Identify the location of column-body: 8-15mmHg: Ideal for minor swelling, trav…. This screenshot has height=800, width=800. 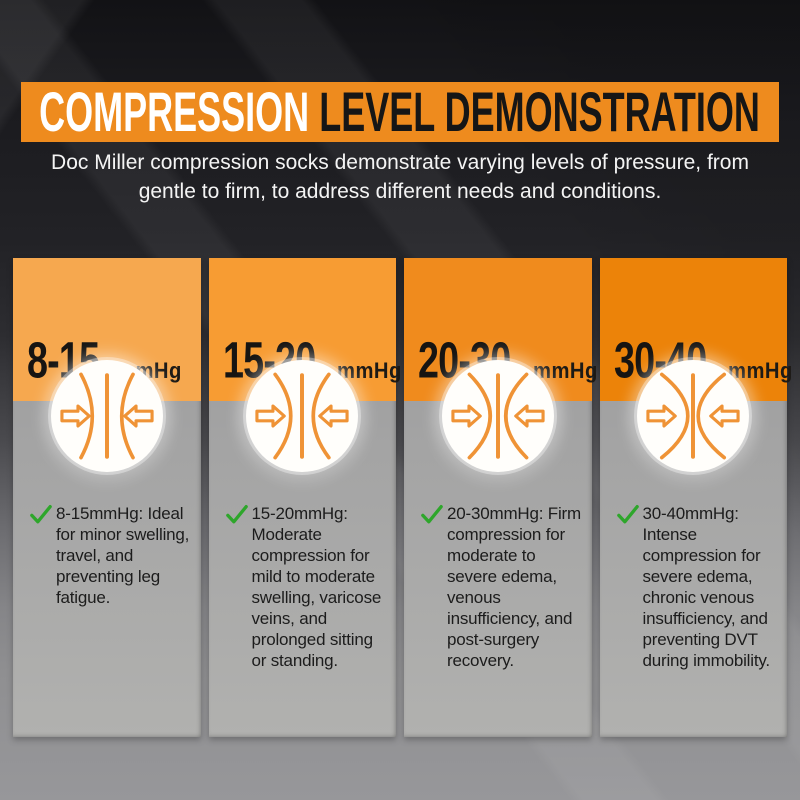
(107, 569).